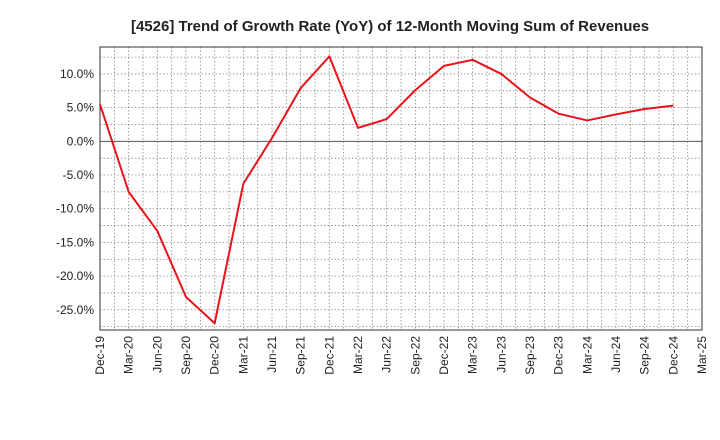 This screenshot has width=720, height=440. I want to click on x-tick-label: Mar-21, so click(243, 355).